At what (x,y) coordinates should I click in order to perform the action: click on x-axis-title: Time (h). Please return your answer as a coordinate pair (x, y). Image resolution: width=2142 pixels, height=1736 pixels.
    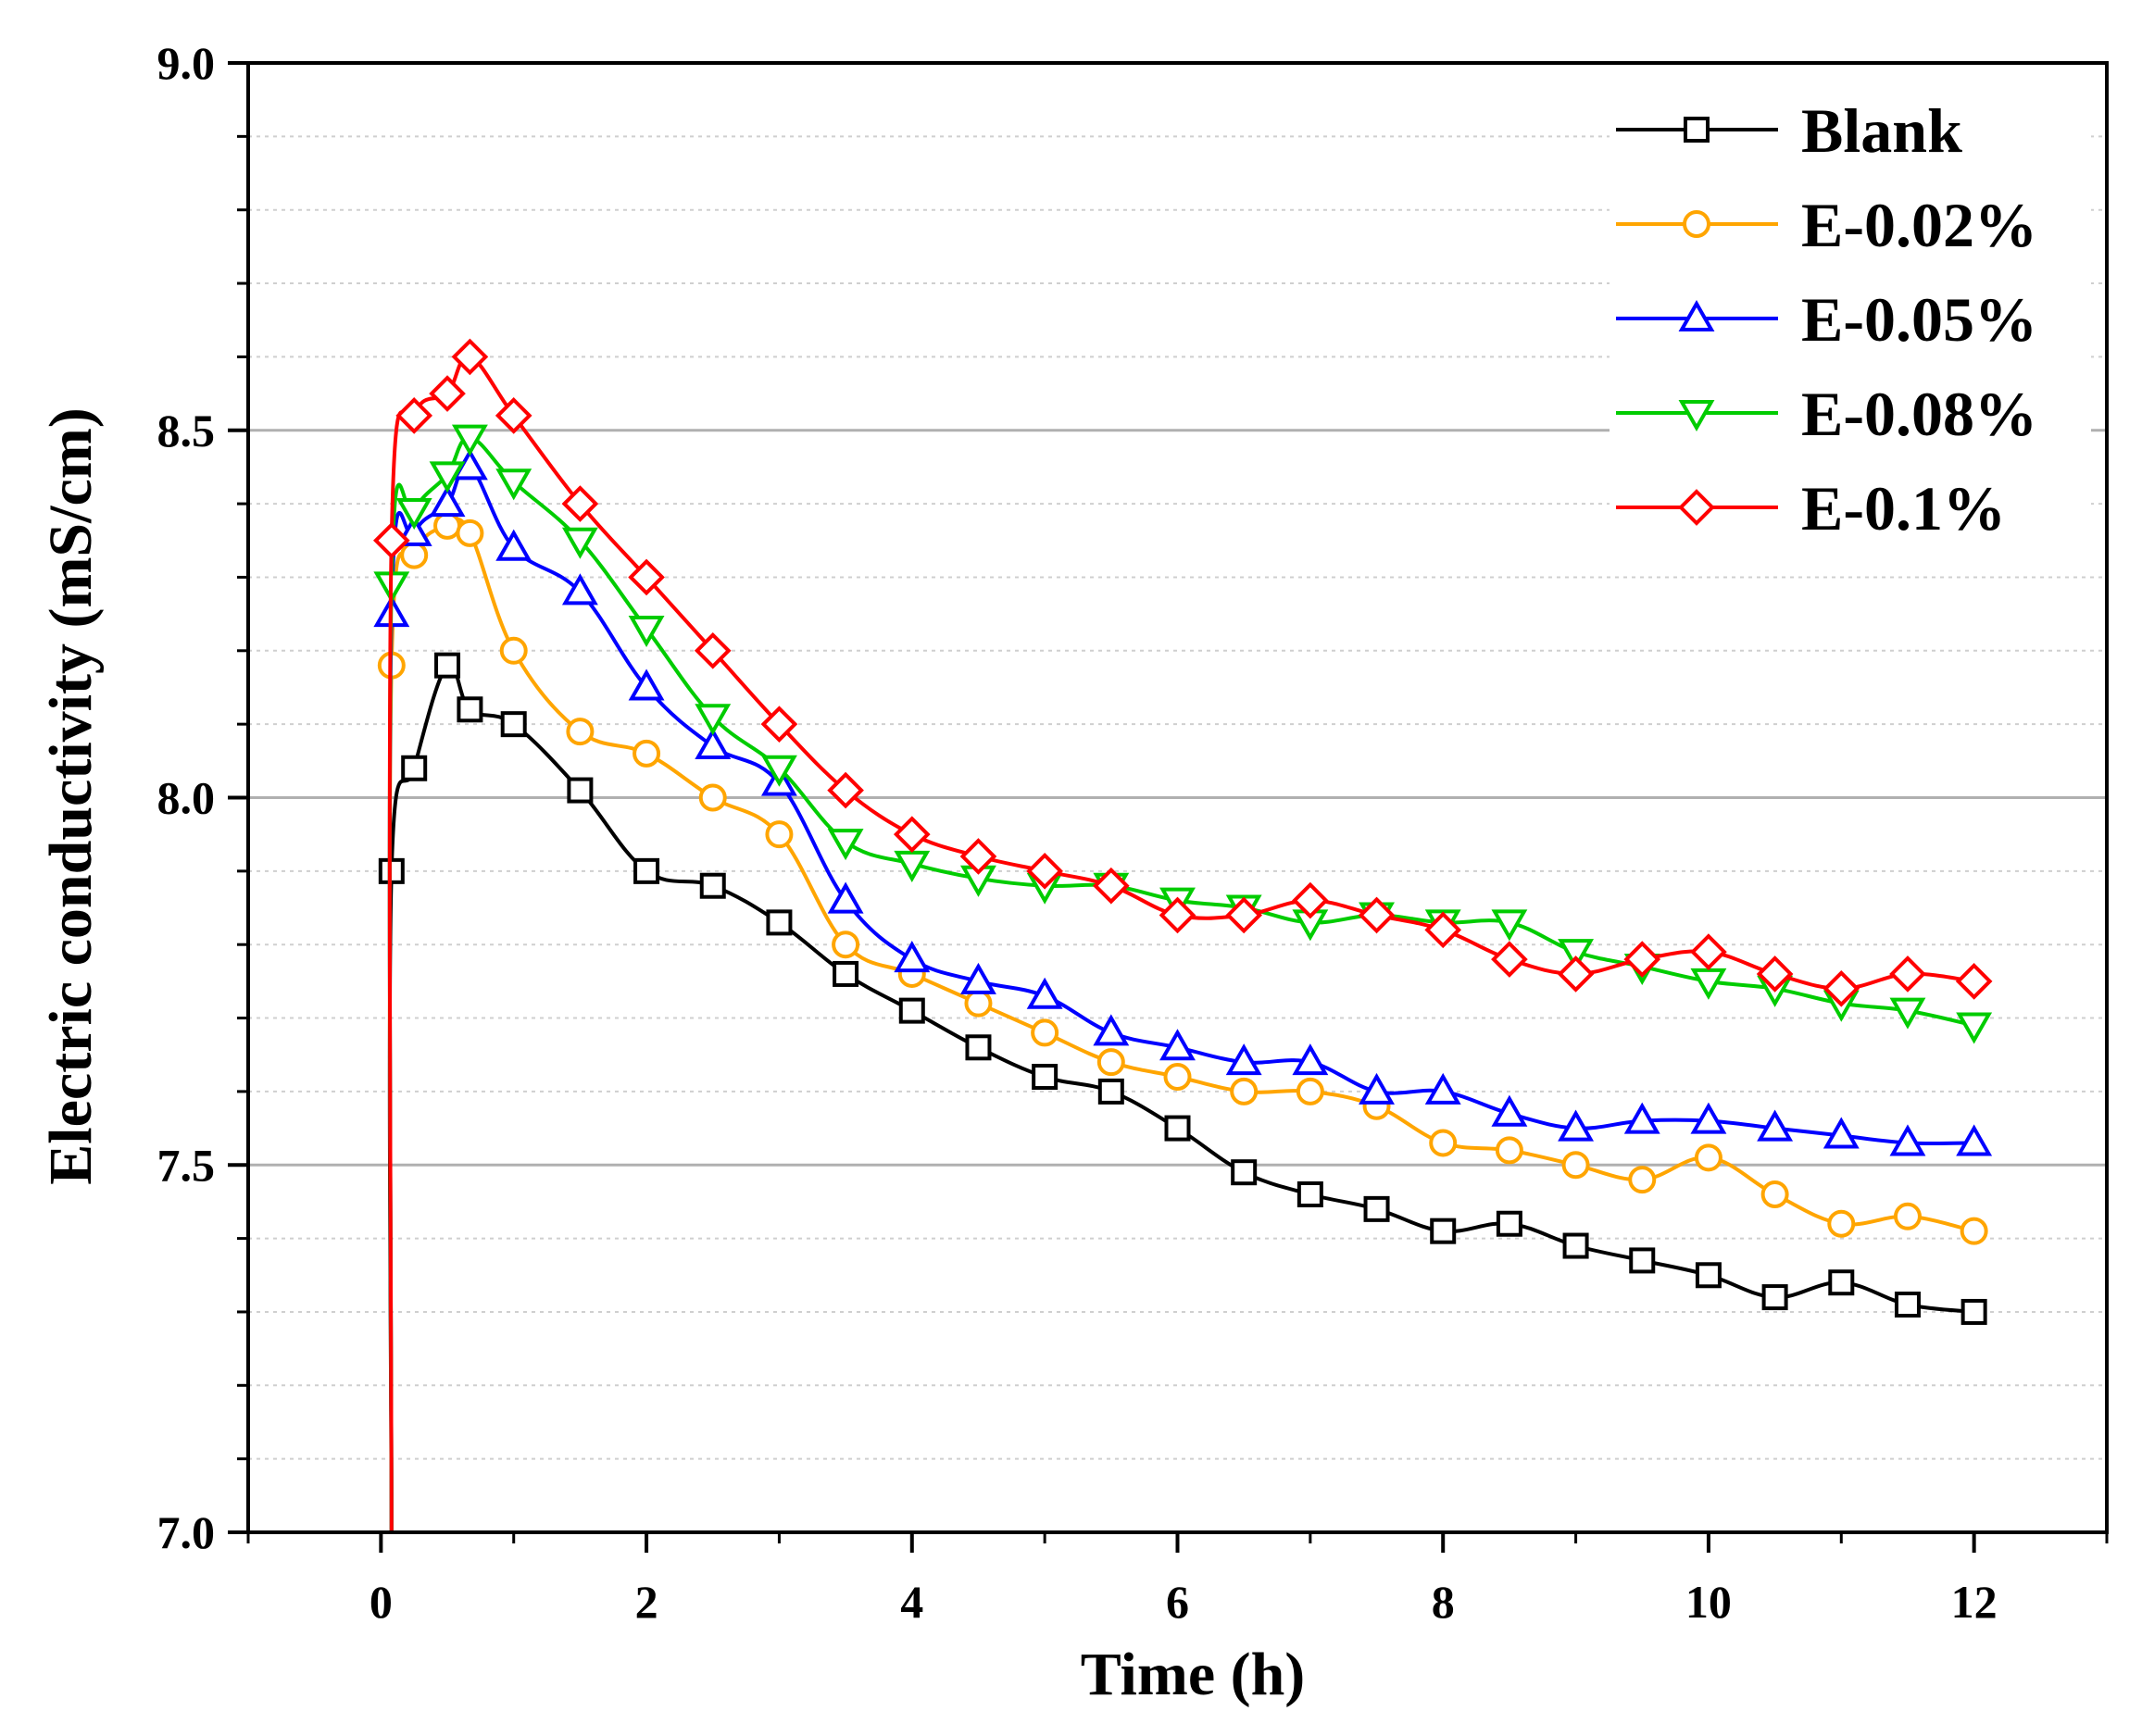
    Looking at the image, I should click on (1193, 1674).